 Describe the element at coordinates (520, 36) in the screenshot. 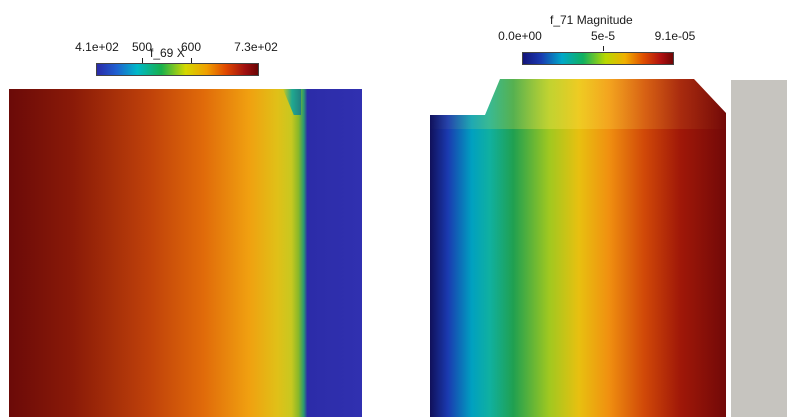

I see `scalar-bar-tick-min: 0.0e+00` at that location.